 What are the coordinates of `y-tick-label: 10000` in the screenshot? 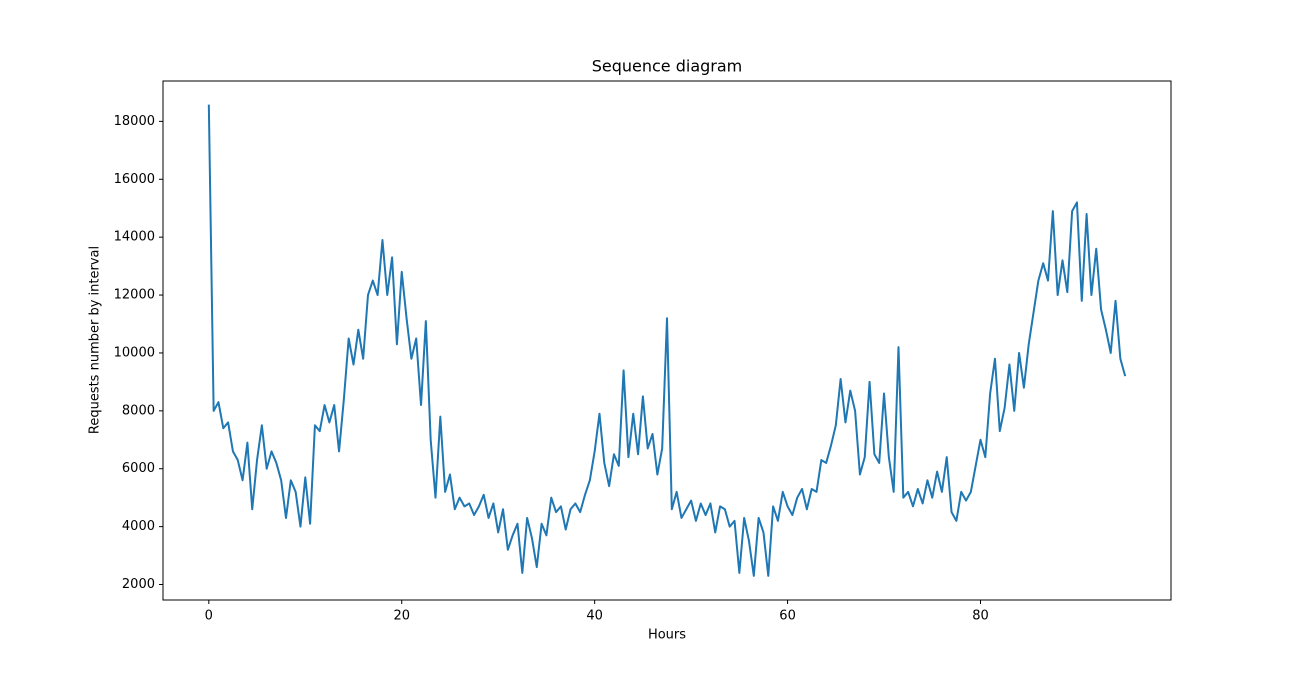 It's located at (134, 352).